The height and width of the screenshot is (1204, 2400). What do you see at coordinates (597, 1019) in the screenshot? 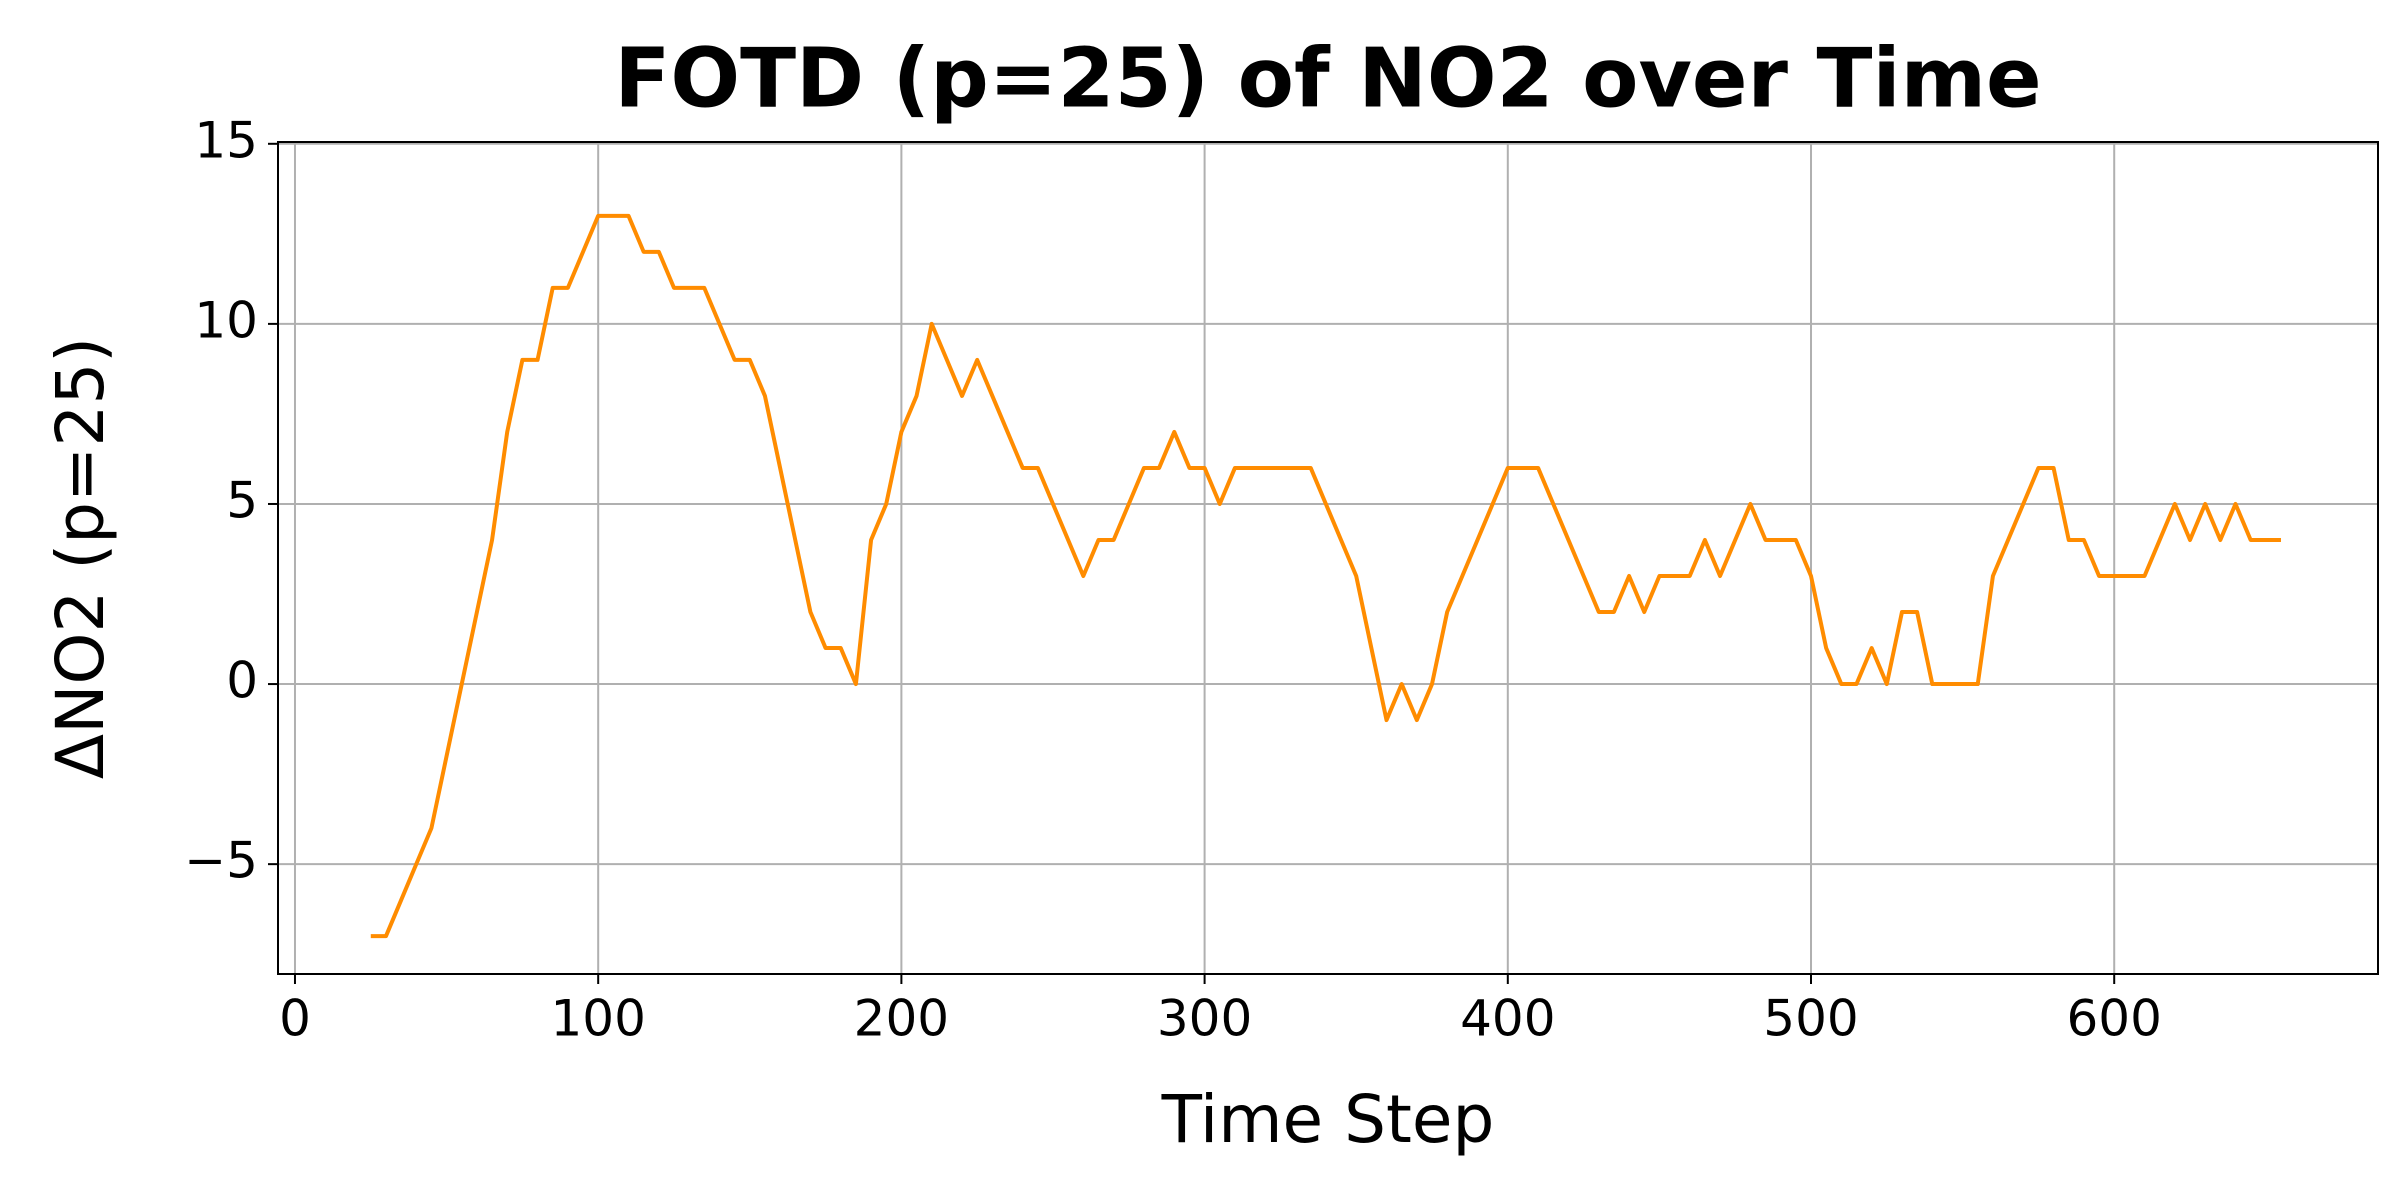
I see `x-tick-label: 100` at bounding box center [597, 1019].